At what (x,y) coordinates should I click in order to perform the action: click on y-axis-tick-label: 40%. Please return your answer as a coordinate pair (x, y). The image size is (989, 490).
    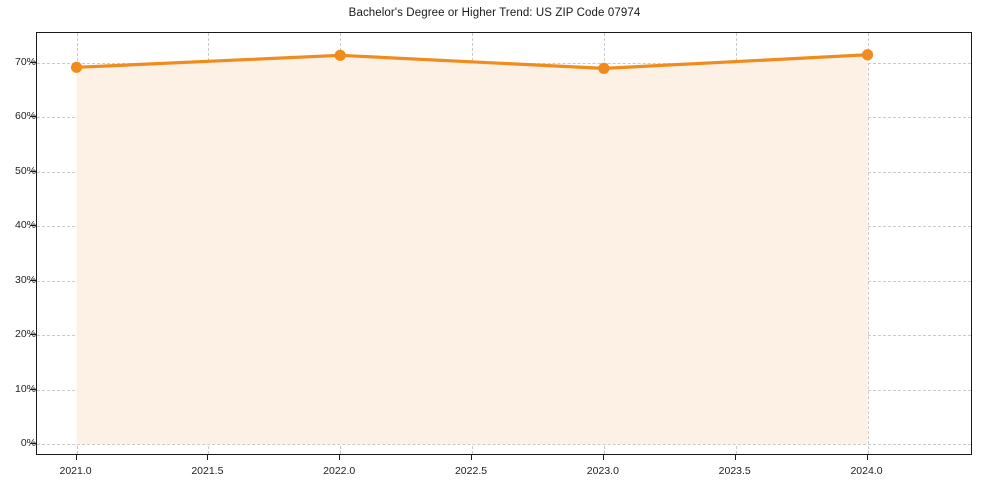
    Looking at the image, I should click on (25, 225).